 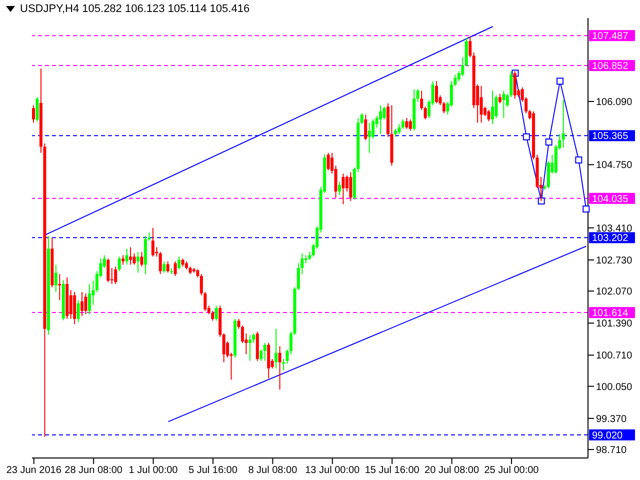 I want to click on y-tick-label: 103.410, so click(x=614, y=228).